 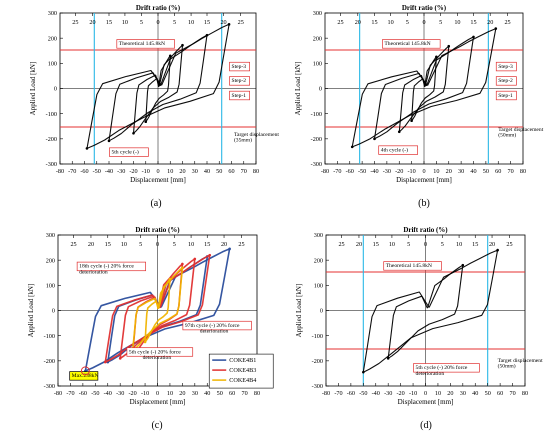 What do you see at coordinates (520, 130) in the screenshot?
I see `annotation-label: Target displacement` at bounding box center [520, 130].